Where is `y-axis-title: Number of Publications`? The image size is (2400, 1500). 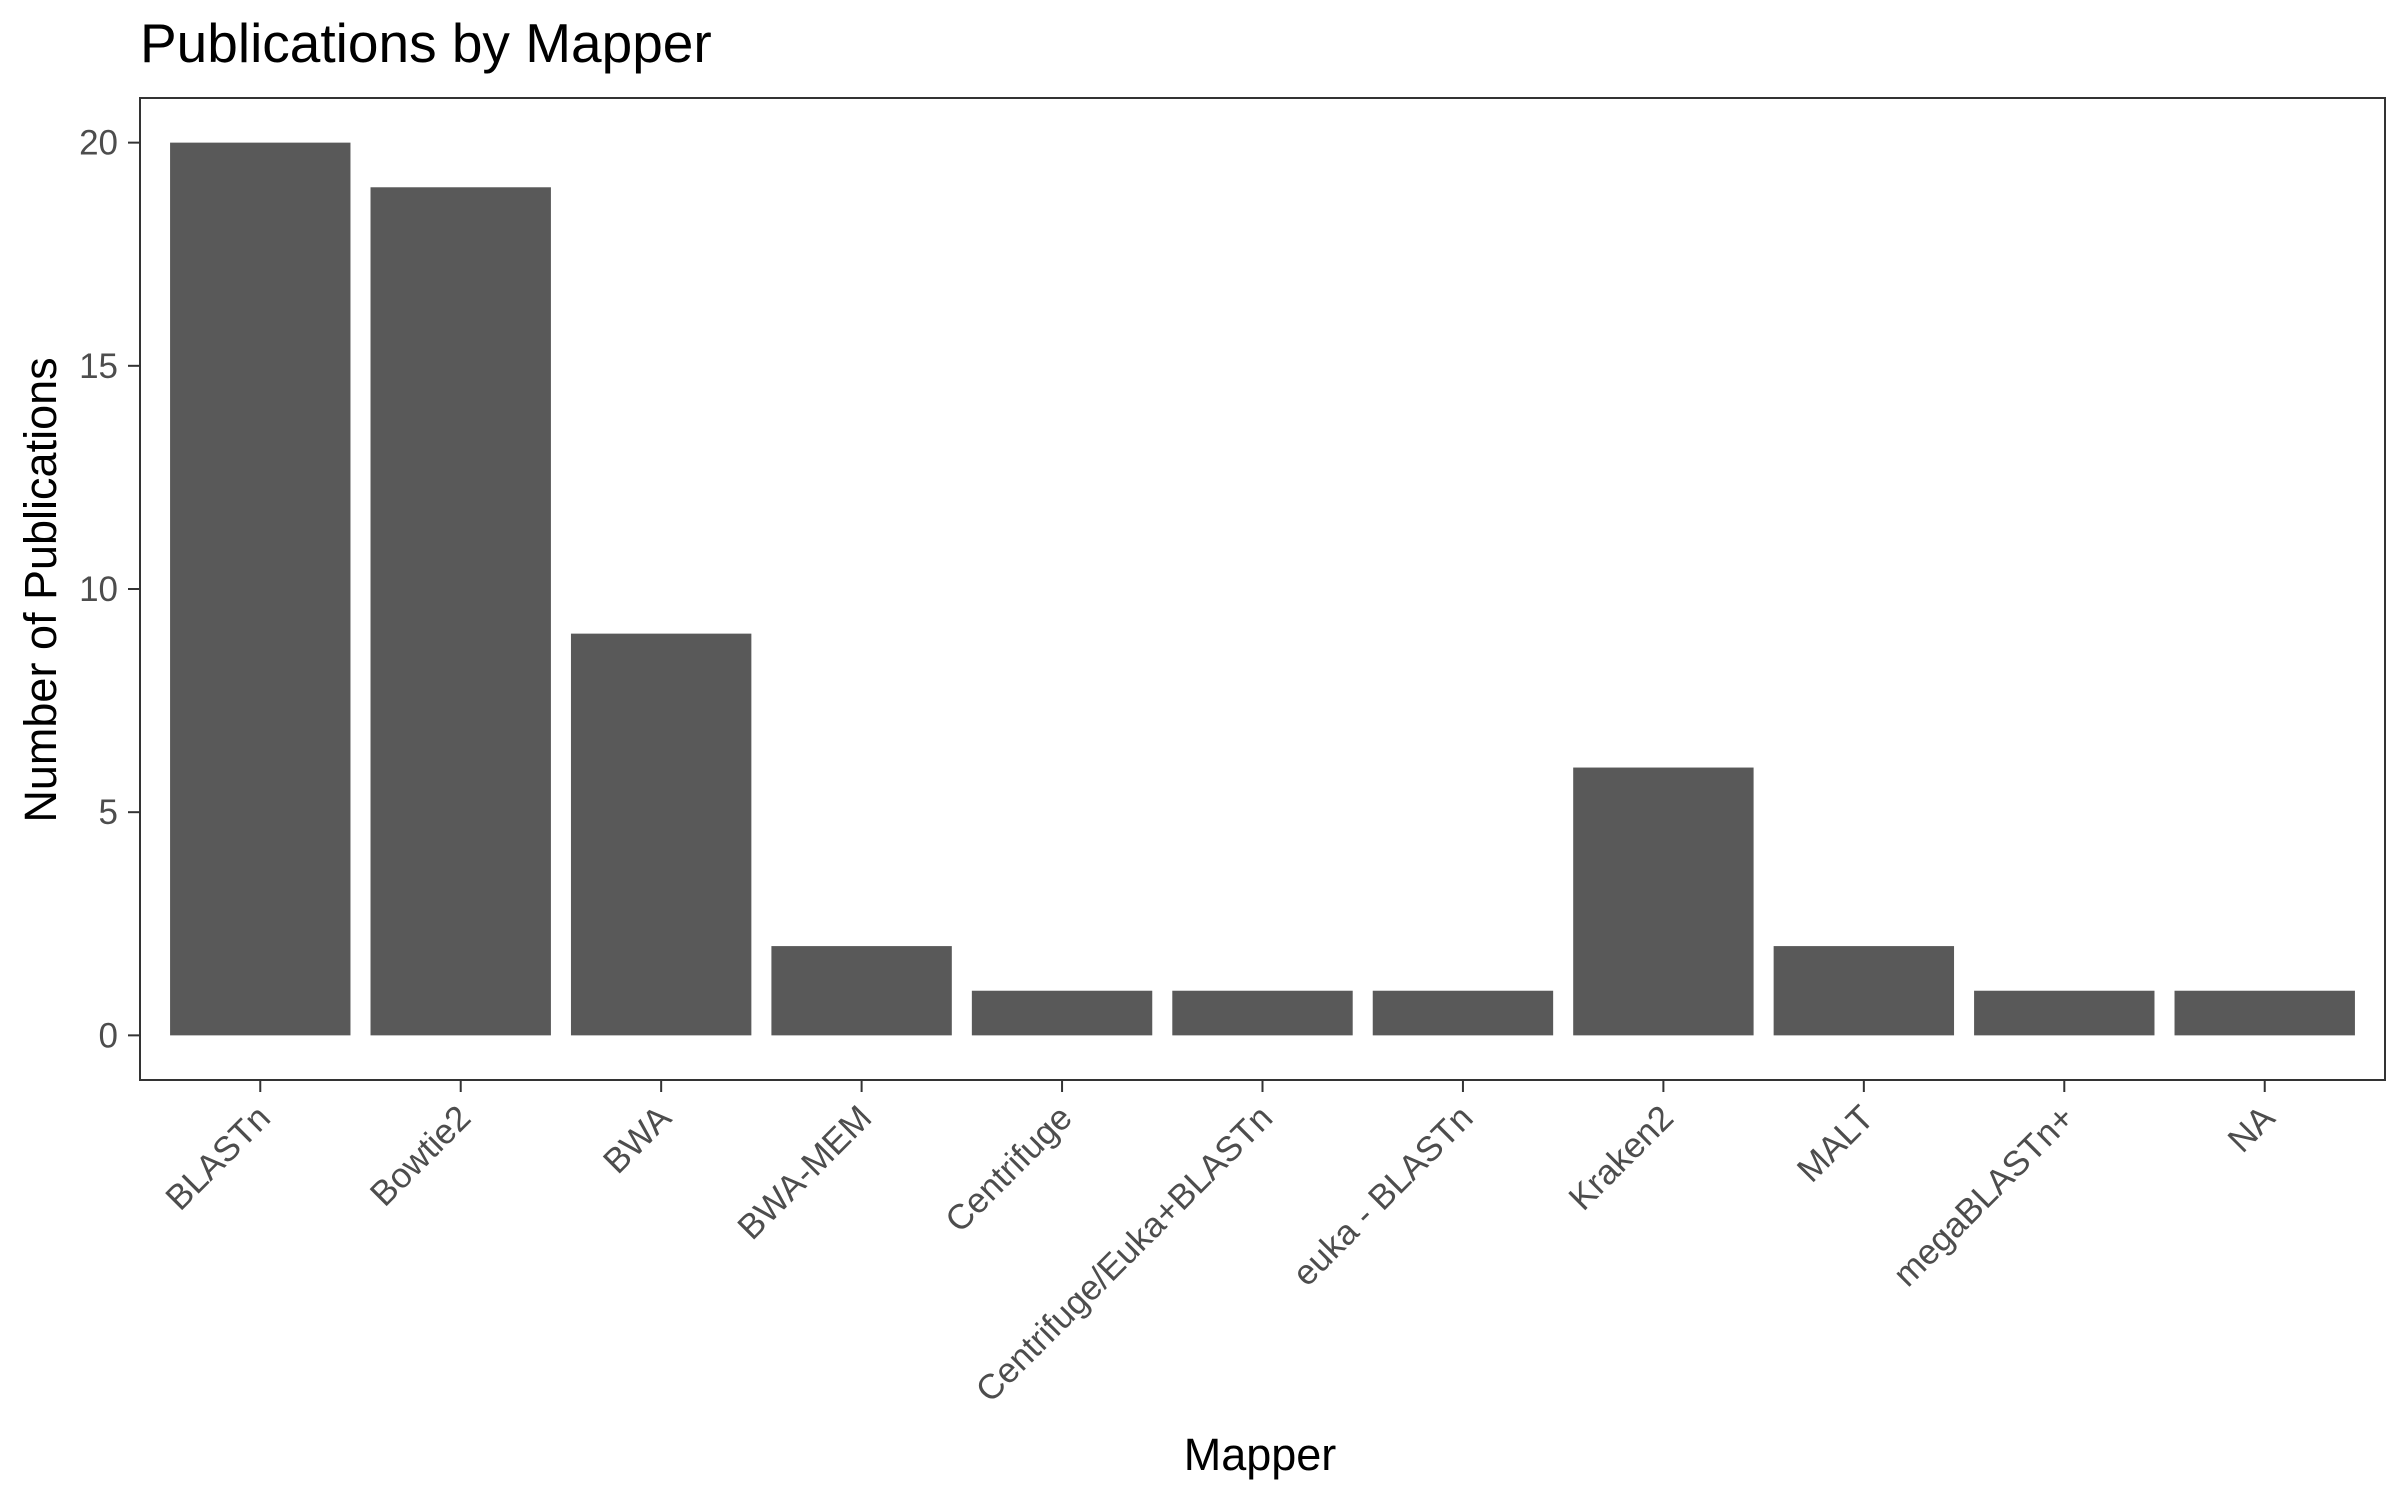 y-axis-title: Number of Publications is located at coordinates (40, 589).